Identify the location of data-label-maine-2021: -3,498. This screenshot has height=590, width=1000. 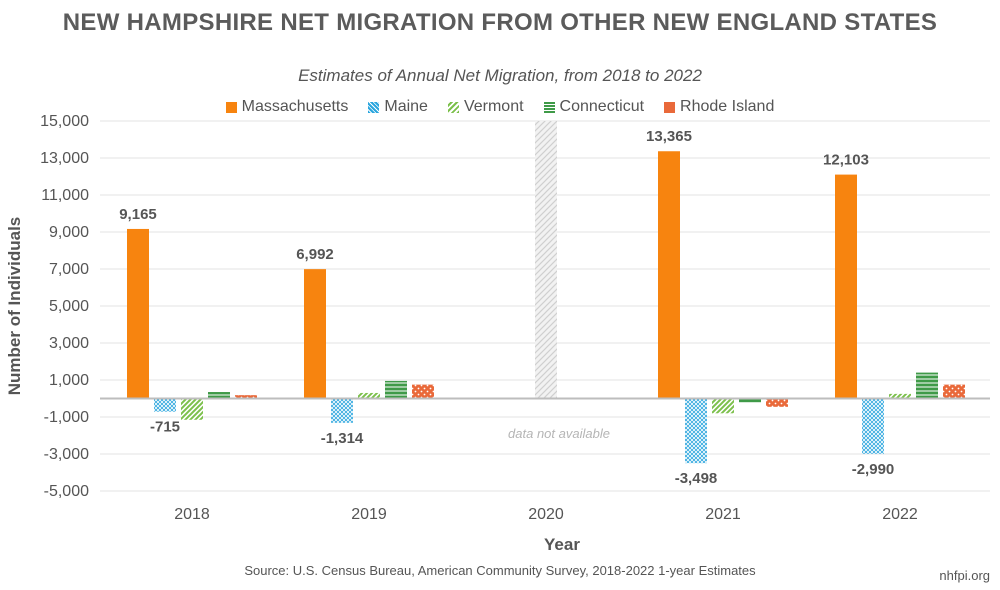
(696, 478).